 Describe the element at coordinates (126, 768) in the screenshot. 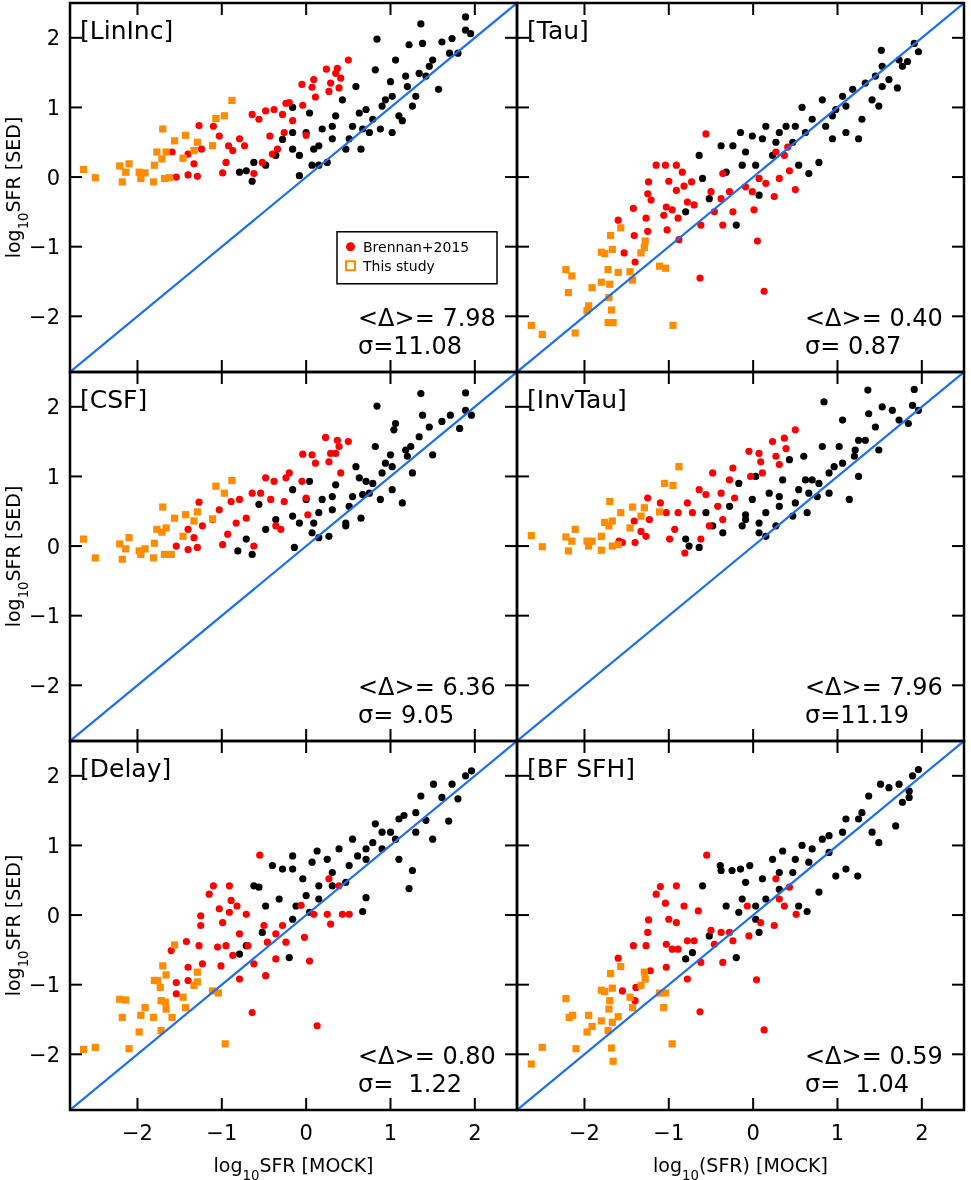

I see `annotation: [Delay]` at that location.